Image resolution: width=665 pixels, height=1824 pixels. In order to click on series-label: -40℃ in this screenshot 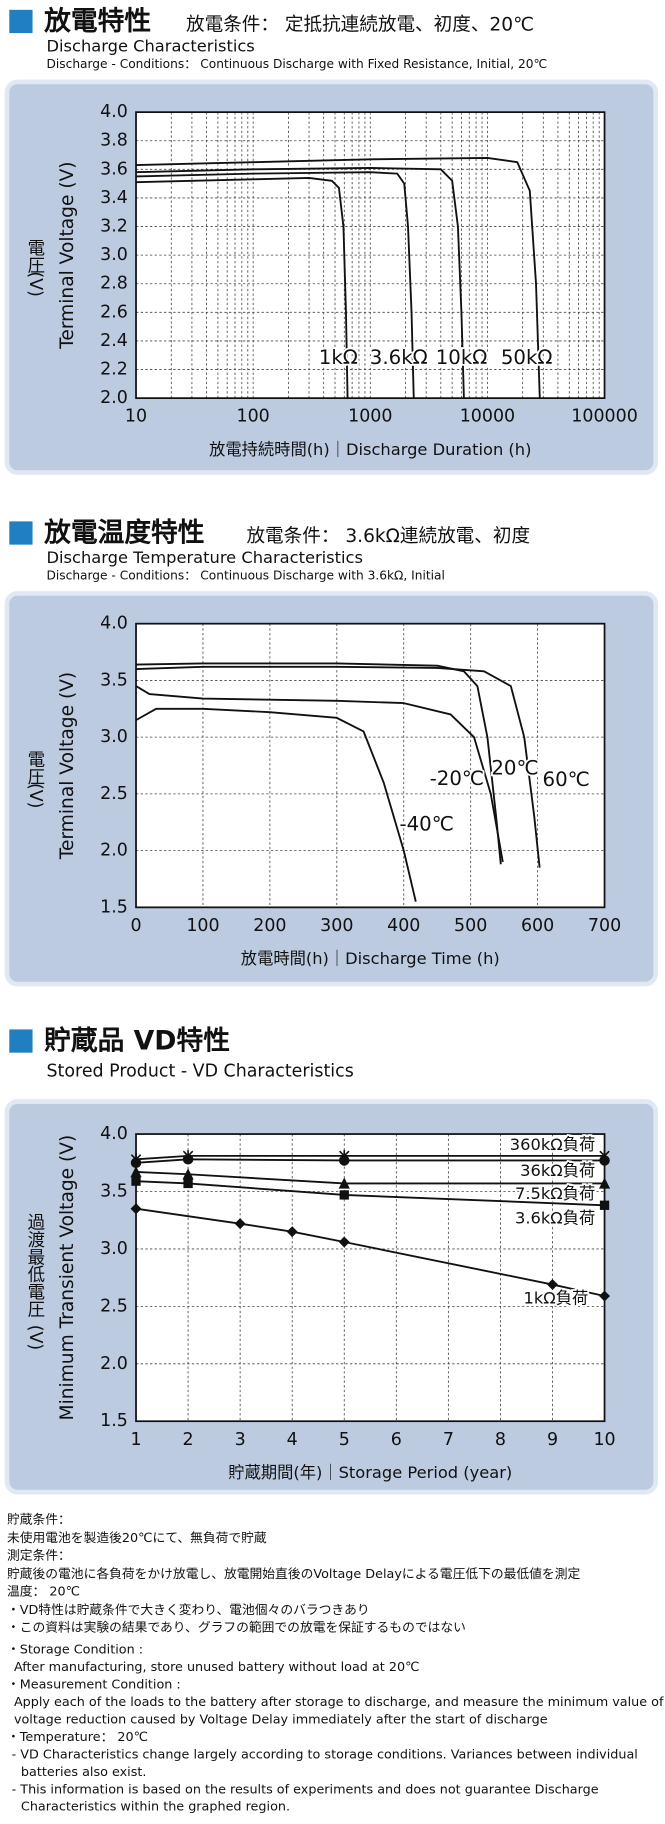, I will do `click(426, 823)`.